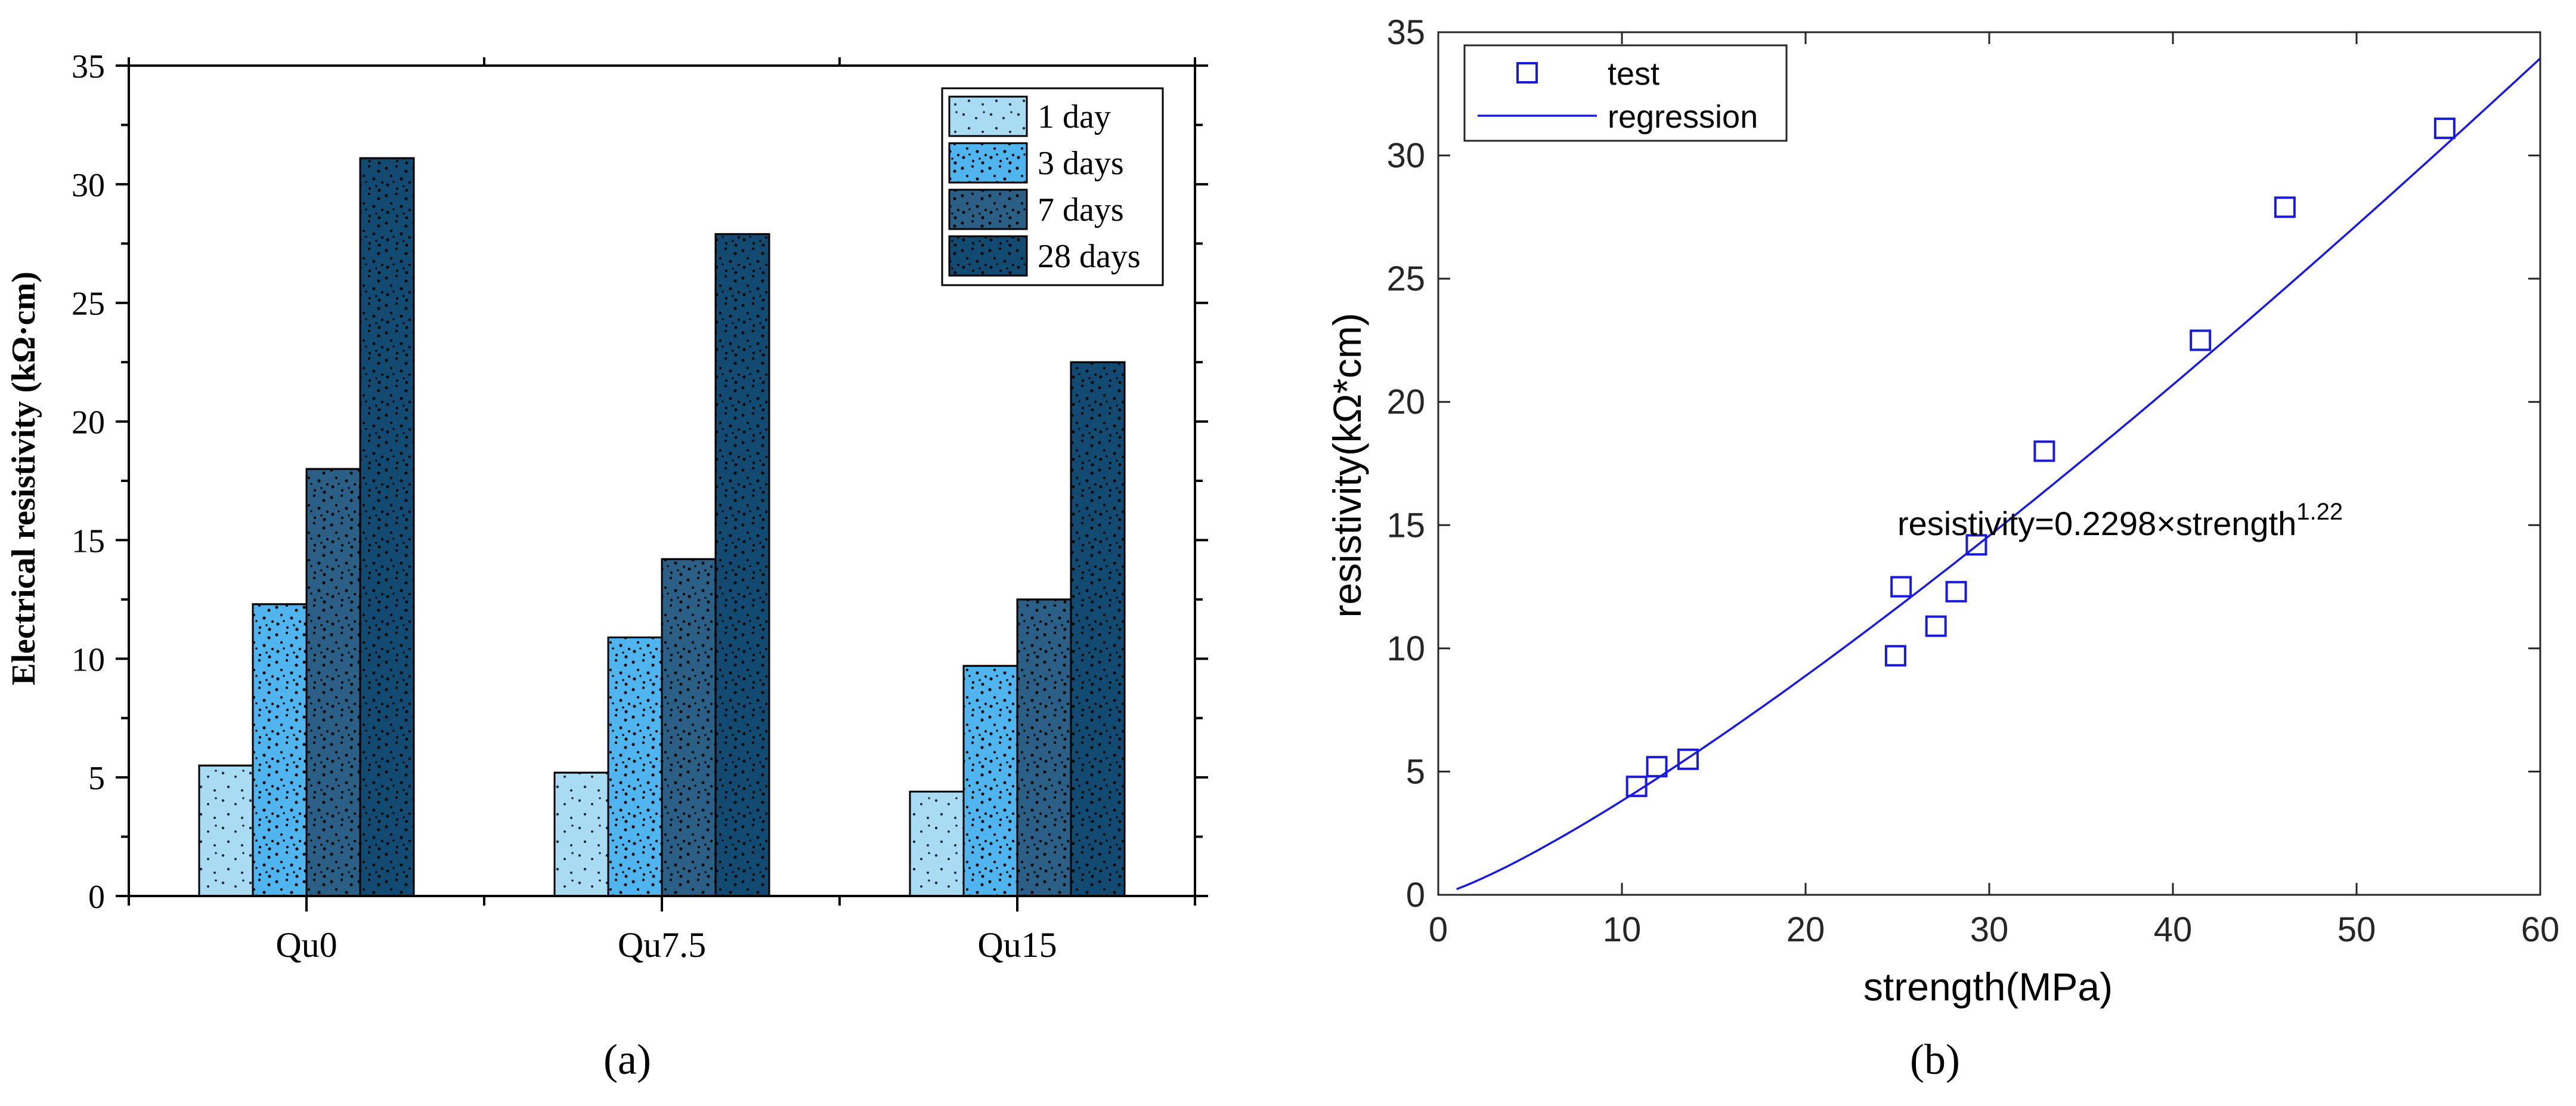 The height and width of the screenshot is (1106, 2576). Describe the element at coordinates (24, 478) in the screenshot. I see `y-axis-label: Electrical resistivity (kΩ·cm)` at that location.